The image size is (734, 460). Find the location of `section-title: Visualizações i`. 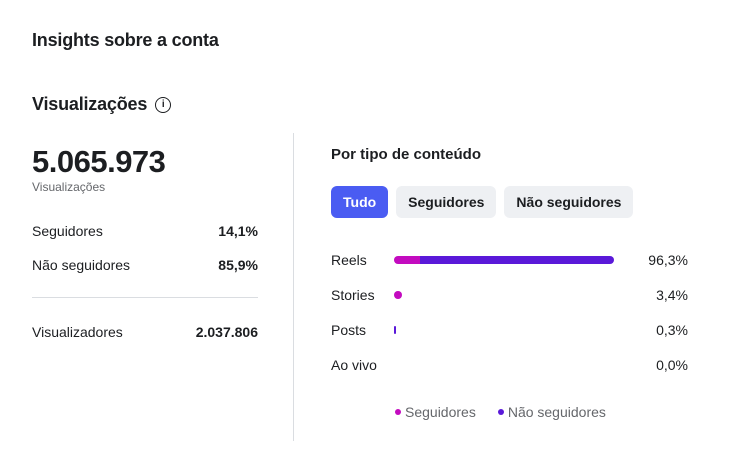

section-title: Visualizações i is located at coordinates (102, 104).